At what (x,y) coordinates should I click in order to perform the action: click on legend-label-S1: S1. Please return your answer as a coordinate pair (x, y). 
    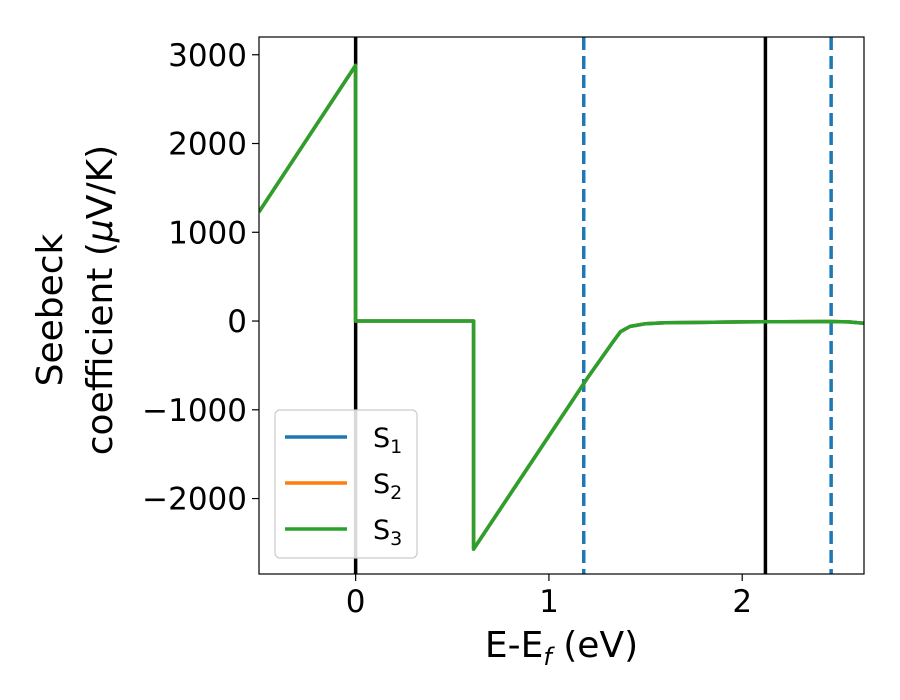
    Looking at the image, I should click on (387, 440).